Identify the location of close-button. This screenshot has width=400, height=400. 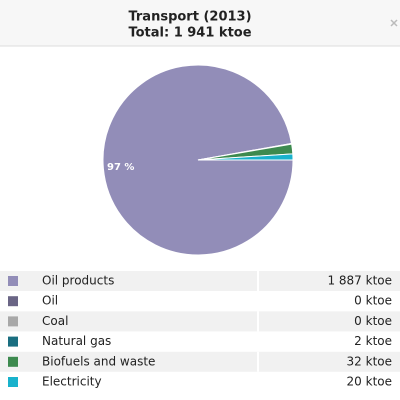
(394, 23).